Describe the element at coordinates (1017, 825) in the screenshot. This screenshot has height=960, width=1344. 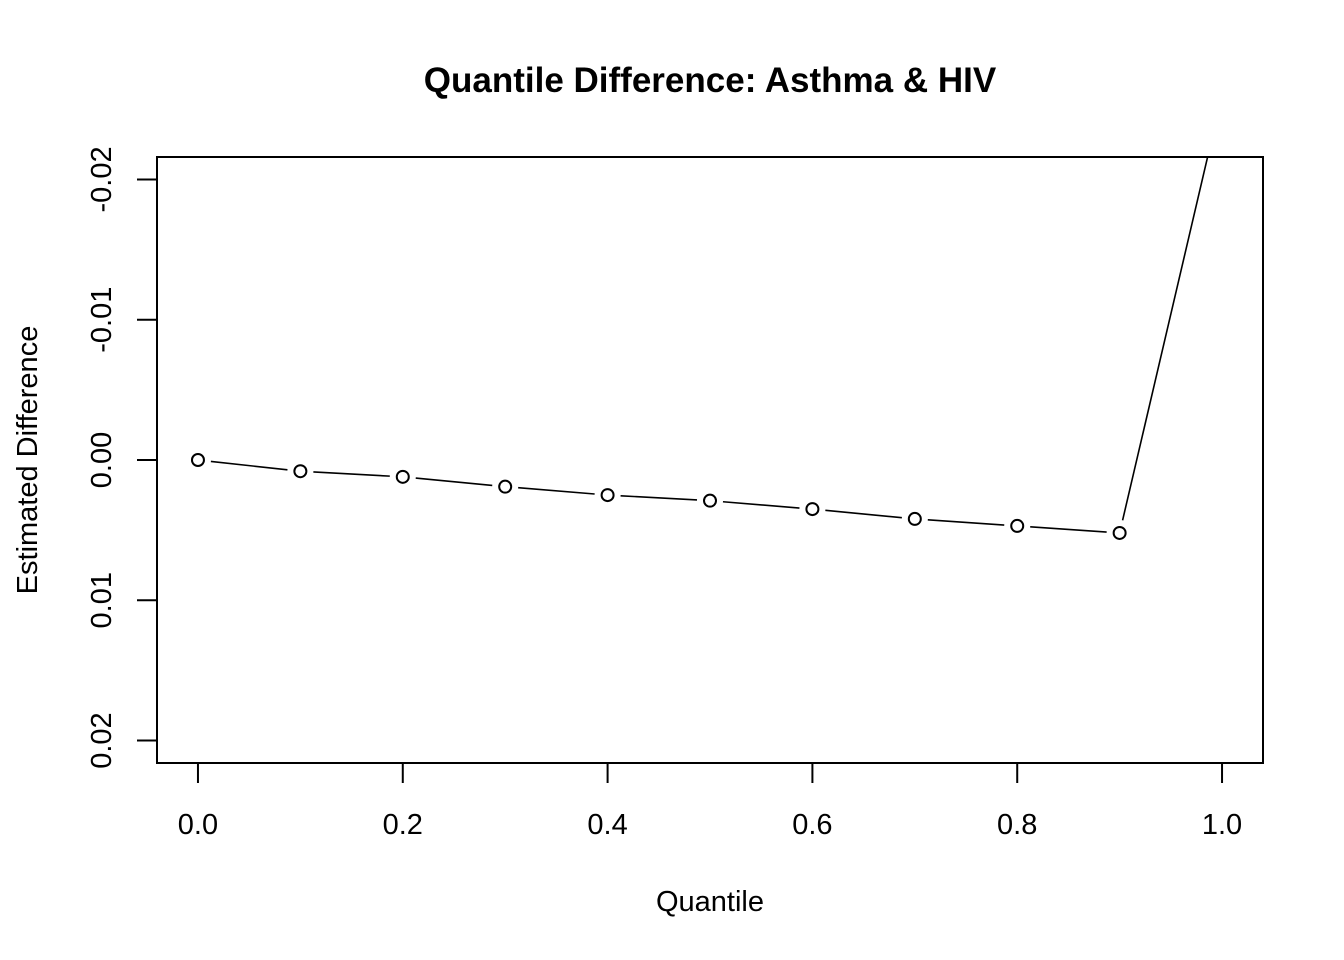
I see `x-tick-label: 0.8` at that location.